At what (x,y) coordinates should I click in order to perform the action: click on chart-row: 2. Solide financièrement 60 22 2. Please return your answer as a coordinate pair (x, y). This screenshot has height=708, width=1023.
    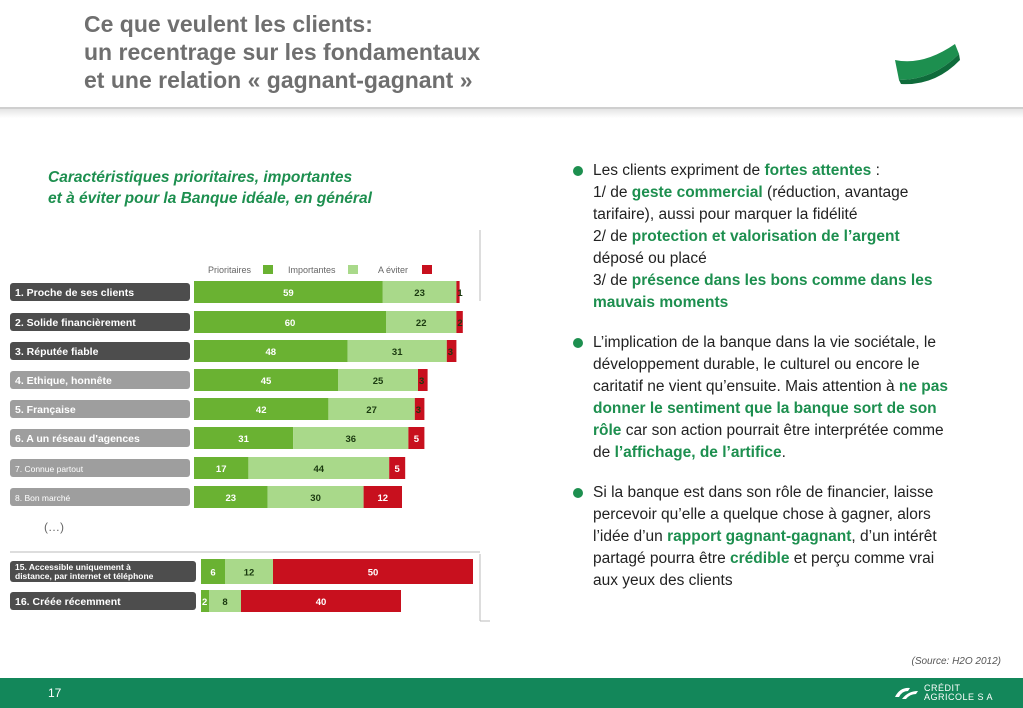
    Looking at the image, I should click on (236, 322).